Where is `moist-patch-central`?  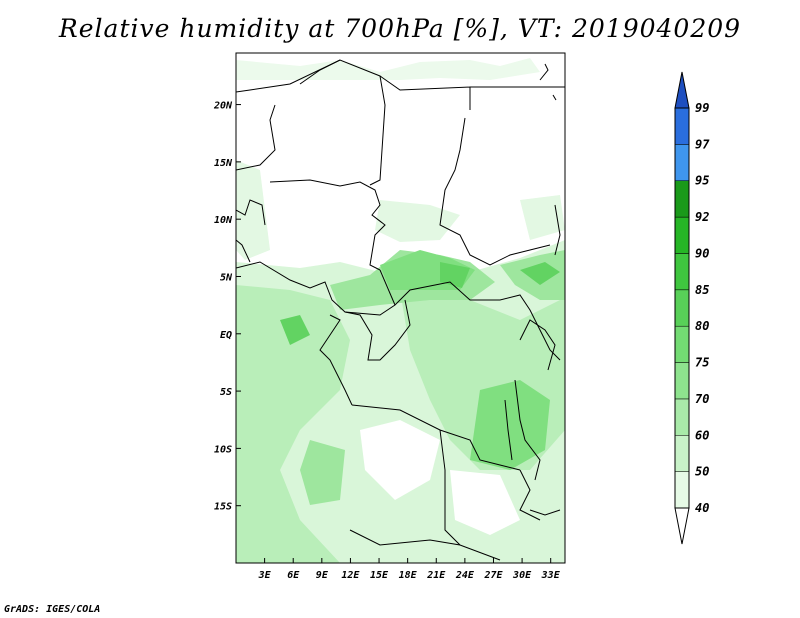
moist-patch-central is located at coordinates (417, 221).